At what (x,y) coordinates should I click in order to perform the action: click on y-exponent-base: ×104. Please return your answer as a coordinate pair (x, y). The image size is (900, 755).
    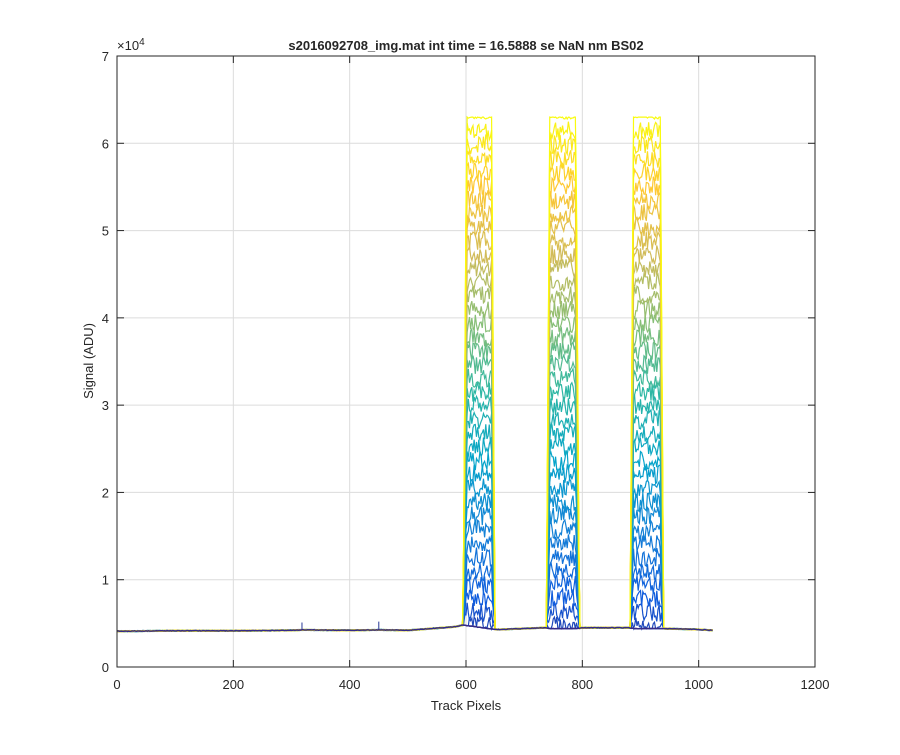
    Looking at the image, I should click on (131, 45).